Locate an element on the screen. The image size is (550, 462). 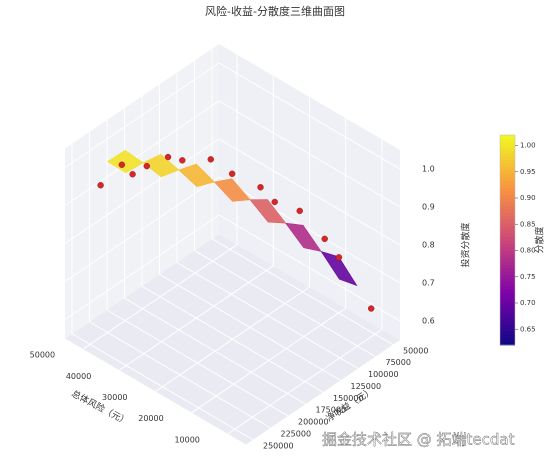
colorbar-tick-label: 0.85 is located at coordinates (528, 224).